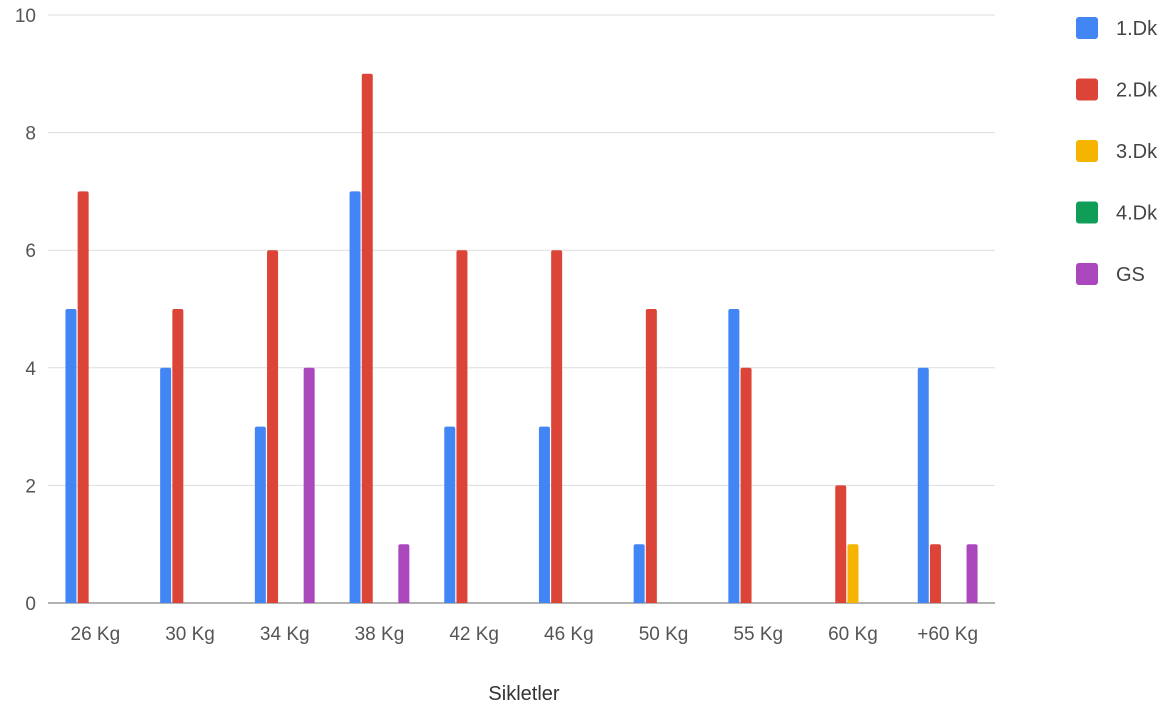 The width and height of the screenshot is (1175, 713). What do you see at coordinates (96, 634) in the screenshot?
I see `x-tick-label: 26 Kg` at bounding box center [96, 634].